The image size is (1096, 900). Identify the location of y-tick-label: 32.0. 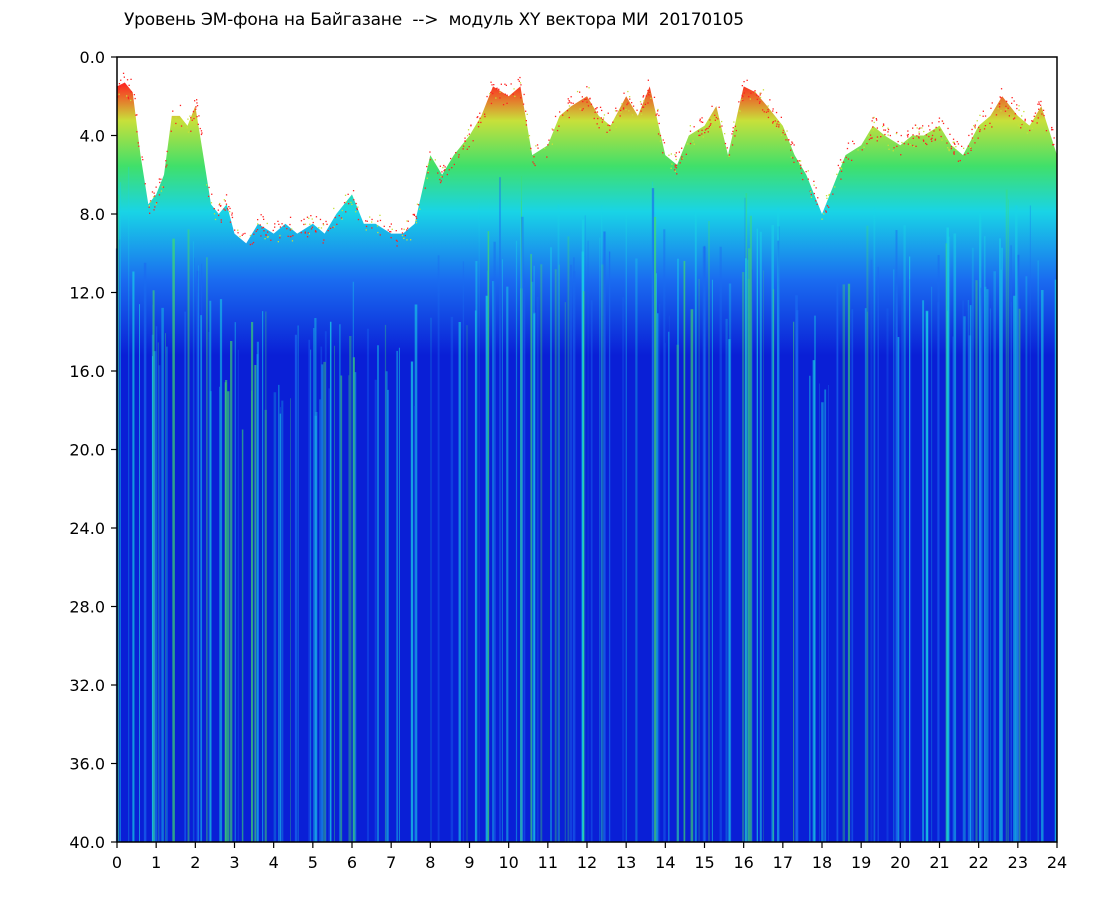
(87, 685).